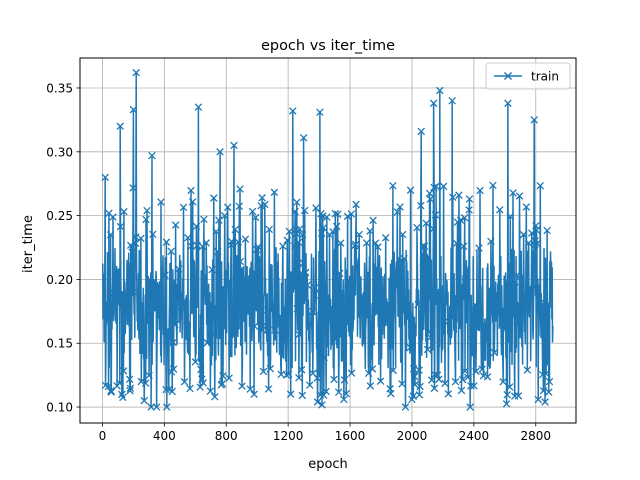 Image resolution: width=640 pixels, height=480 pixels. I want to click on y-tick-label: 0.25, so click(59, 216).